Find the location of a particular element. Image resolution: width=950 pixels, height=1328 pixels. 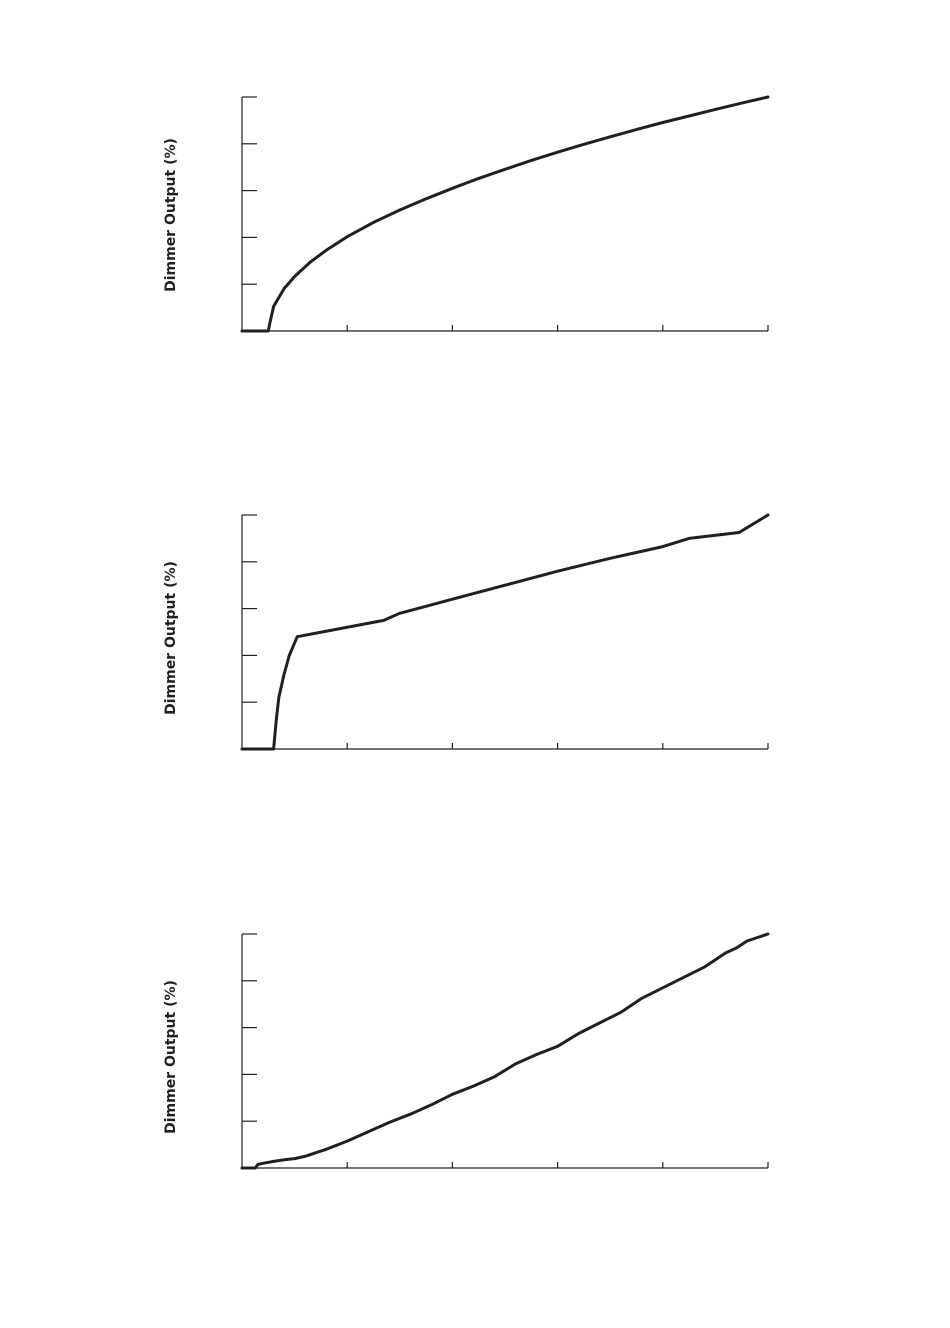

chart-3: Dimmer Output (%) is located at coordinates (466, 1051).